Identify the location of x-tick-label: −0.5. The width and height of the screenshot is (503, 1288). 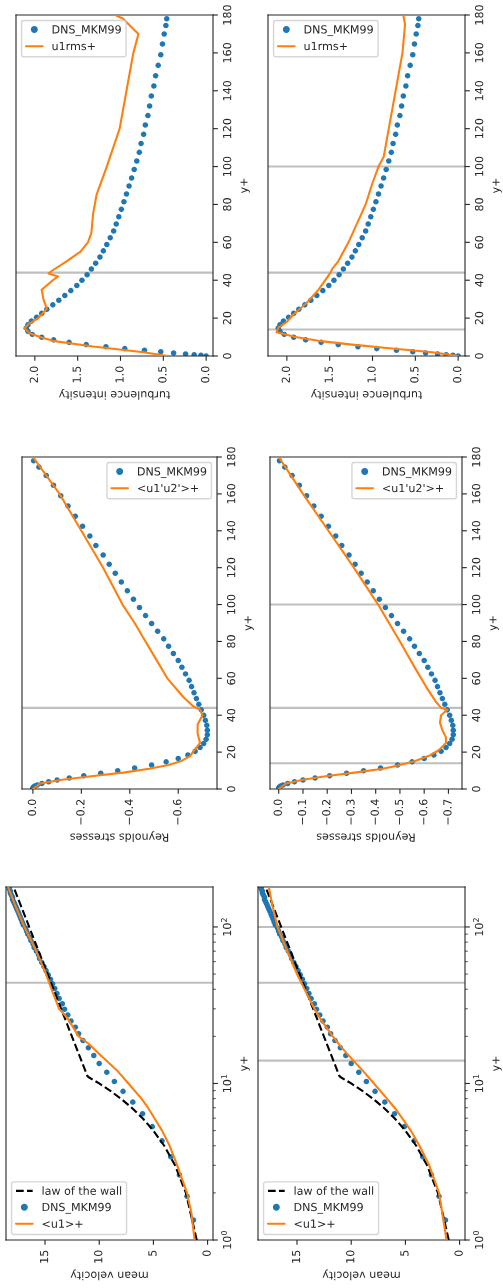
(399, 812).